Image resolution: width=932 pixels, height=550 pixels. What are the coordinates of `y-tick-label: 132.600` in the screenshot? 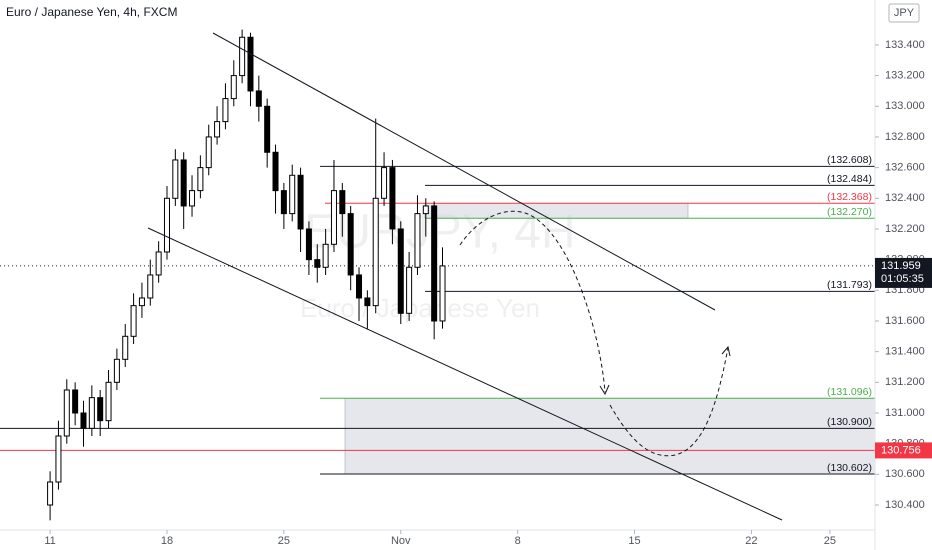 It's located at (905, 168).